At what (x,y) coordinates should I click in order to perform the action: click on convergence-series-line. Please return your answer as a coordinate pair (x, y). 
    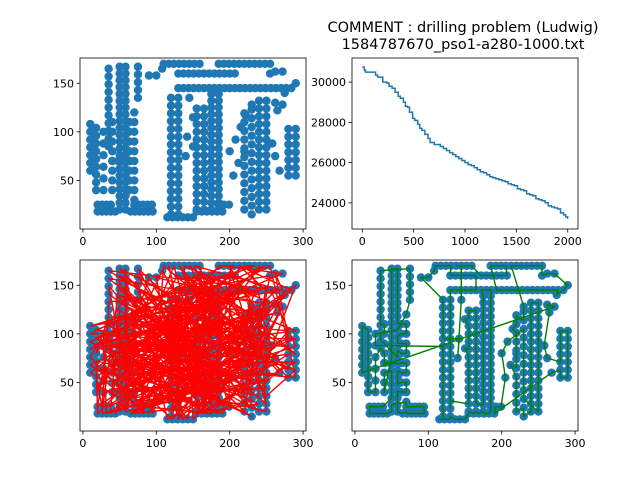
    Looking at the image, I should click on (465, 142).